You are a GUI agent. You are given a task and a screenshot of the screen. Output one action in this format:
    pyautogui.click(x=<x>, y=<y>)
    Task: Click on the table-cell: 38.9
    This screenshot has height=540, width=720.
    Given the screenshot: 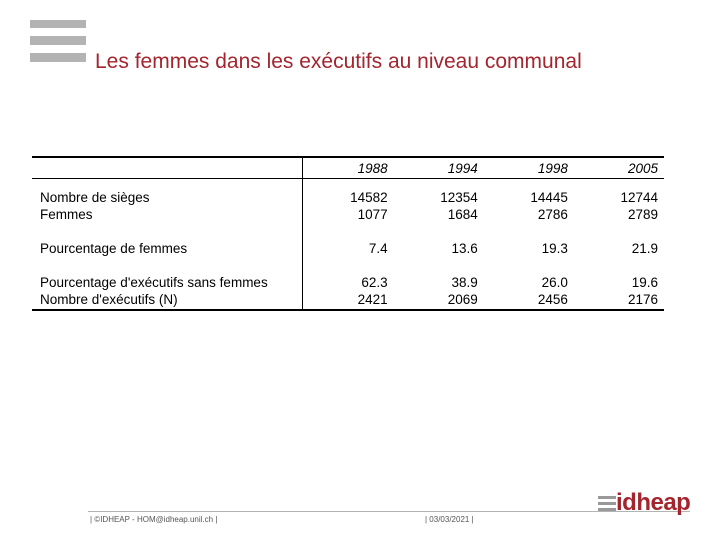 What is the action you would take?
    pyautogui.click(x=464, y=282)
    